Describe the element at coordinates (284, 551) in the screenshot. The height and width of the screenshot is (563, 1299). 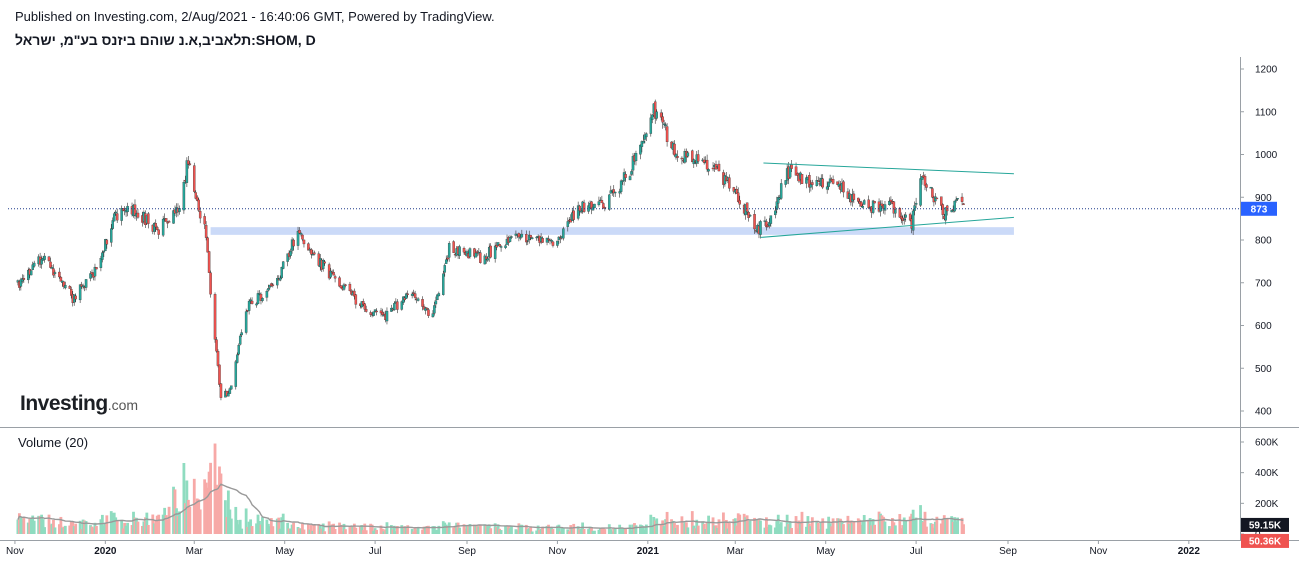
I see `time-axis-label: May` at that location.